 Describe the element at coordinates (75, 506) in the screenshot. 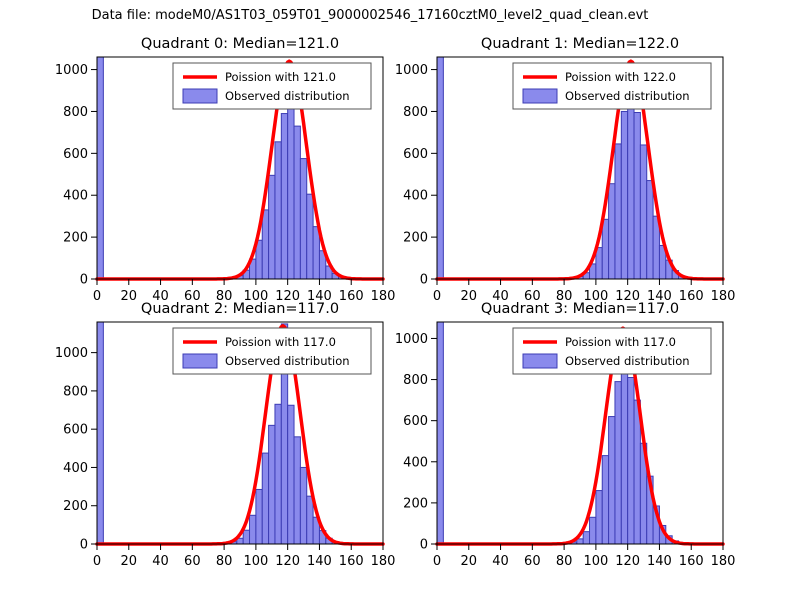

I see `y-tick-label: 200` at that location.